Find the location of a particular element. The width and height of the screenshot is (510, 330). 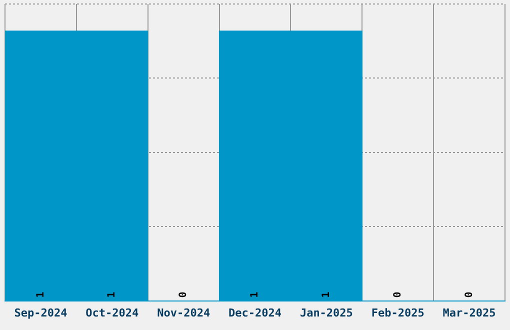

x-tick-label: Jan-2025 is located at coordinates (326, 313).